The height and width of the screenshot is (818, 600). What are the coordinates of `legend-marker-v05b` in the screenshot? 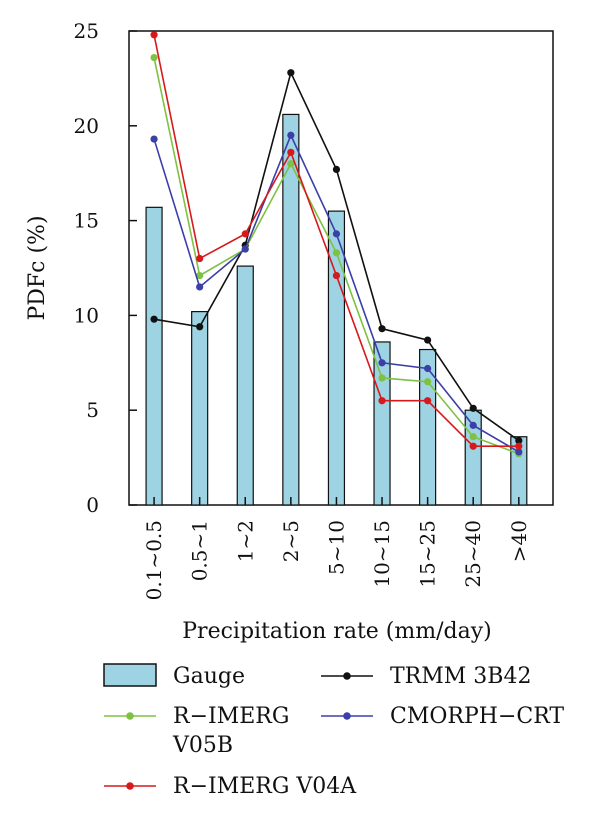 It's located at (130, 716).